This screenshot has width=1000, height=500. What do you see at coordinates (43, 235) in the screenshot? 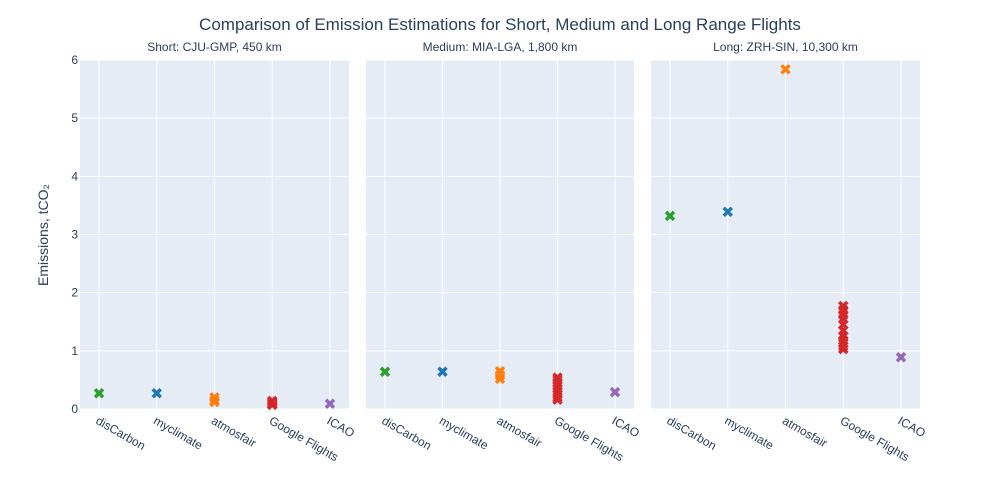
I see `y-axis-label: Emissions, tCO₂` at bounding box center [43, 235].